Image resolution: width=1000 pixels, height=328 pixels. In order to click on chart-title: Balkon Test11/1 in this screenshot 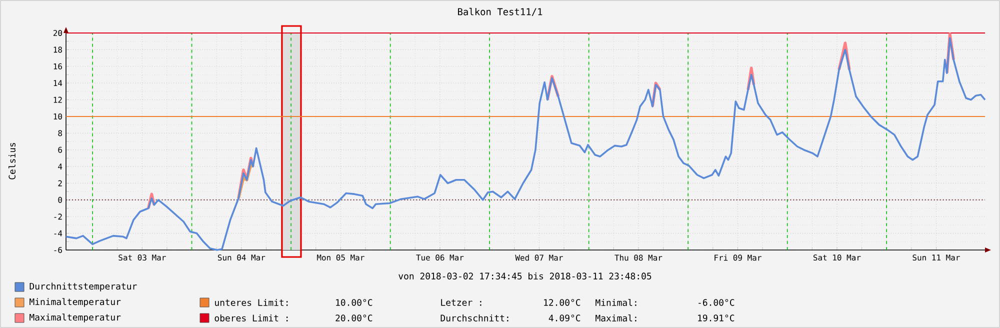, I will do `click(500, 12)`.